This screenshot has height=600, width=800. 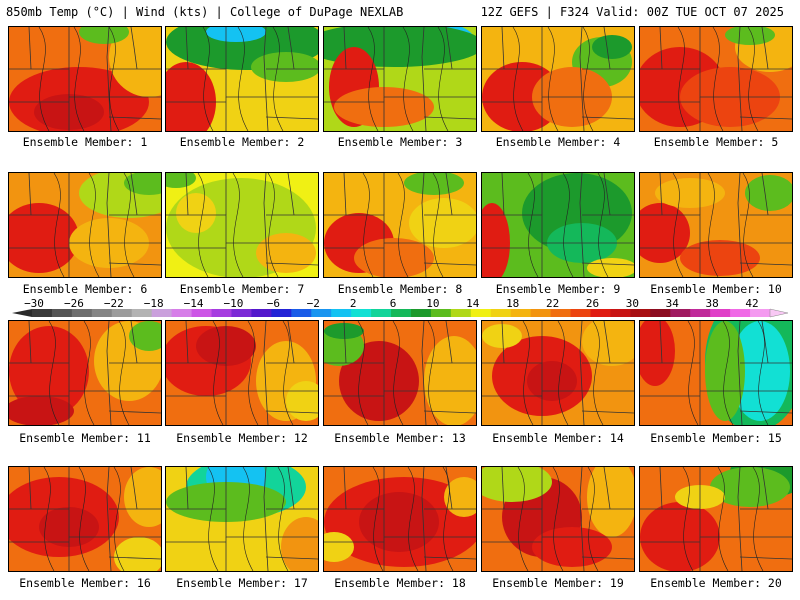 What do you see at coordinates (242, 583) in the screenshot?
I see `ensemble-member-label: Ensemble Member: 17` at bounding box center [242, 583].